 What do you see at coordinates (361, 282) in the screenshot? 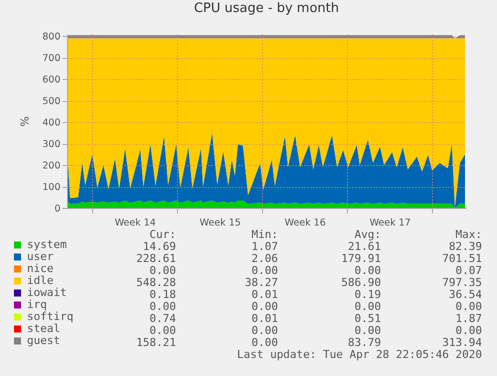
I see `text: 586.90` at bounding box center [361, 282].